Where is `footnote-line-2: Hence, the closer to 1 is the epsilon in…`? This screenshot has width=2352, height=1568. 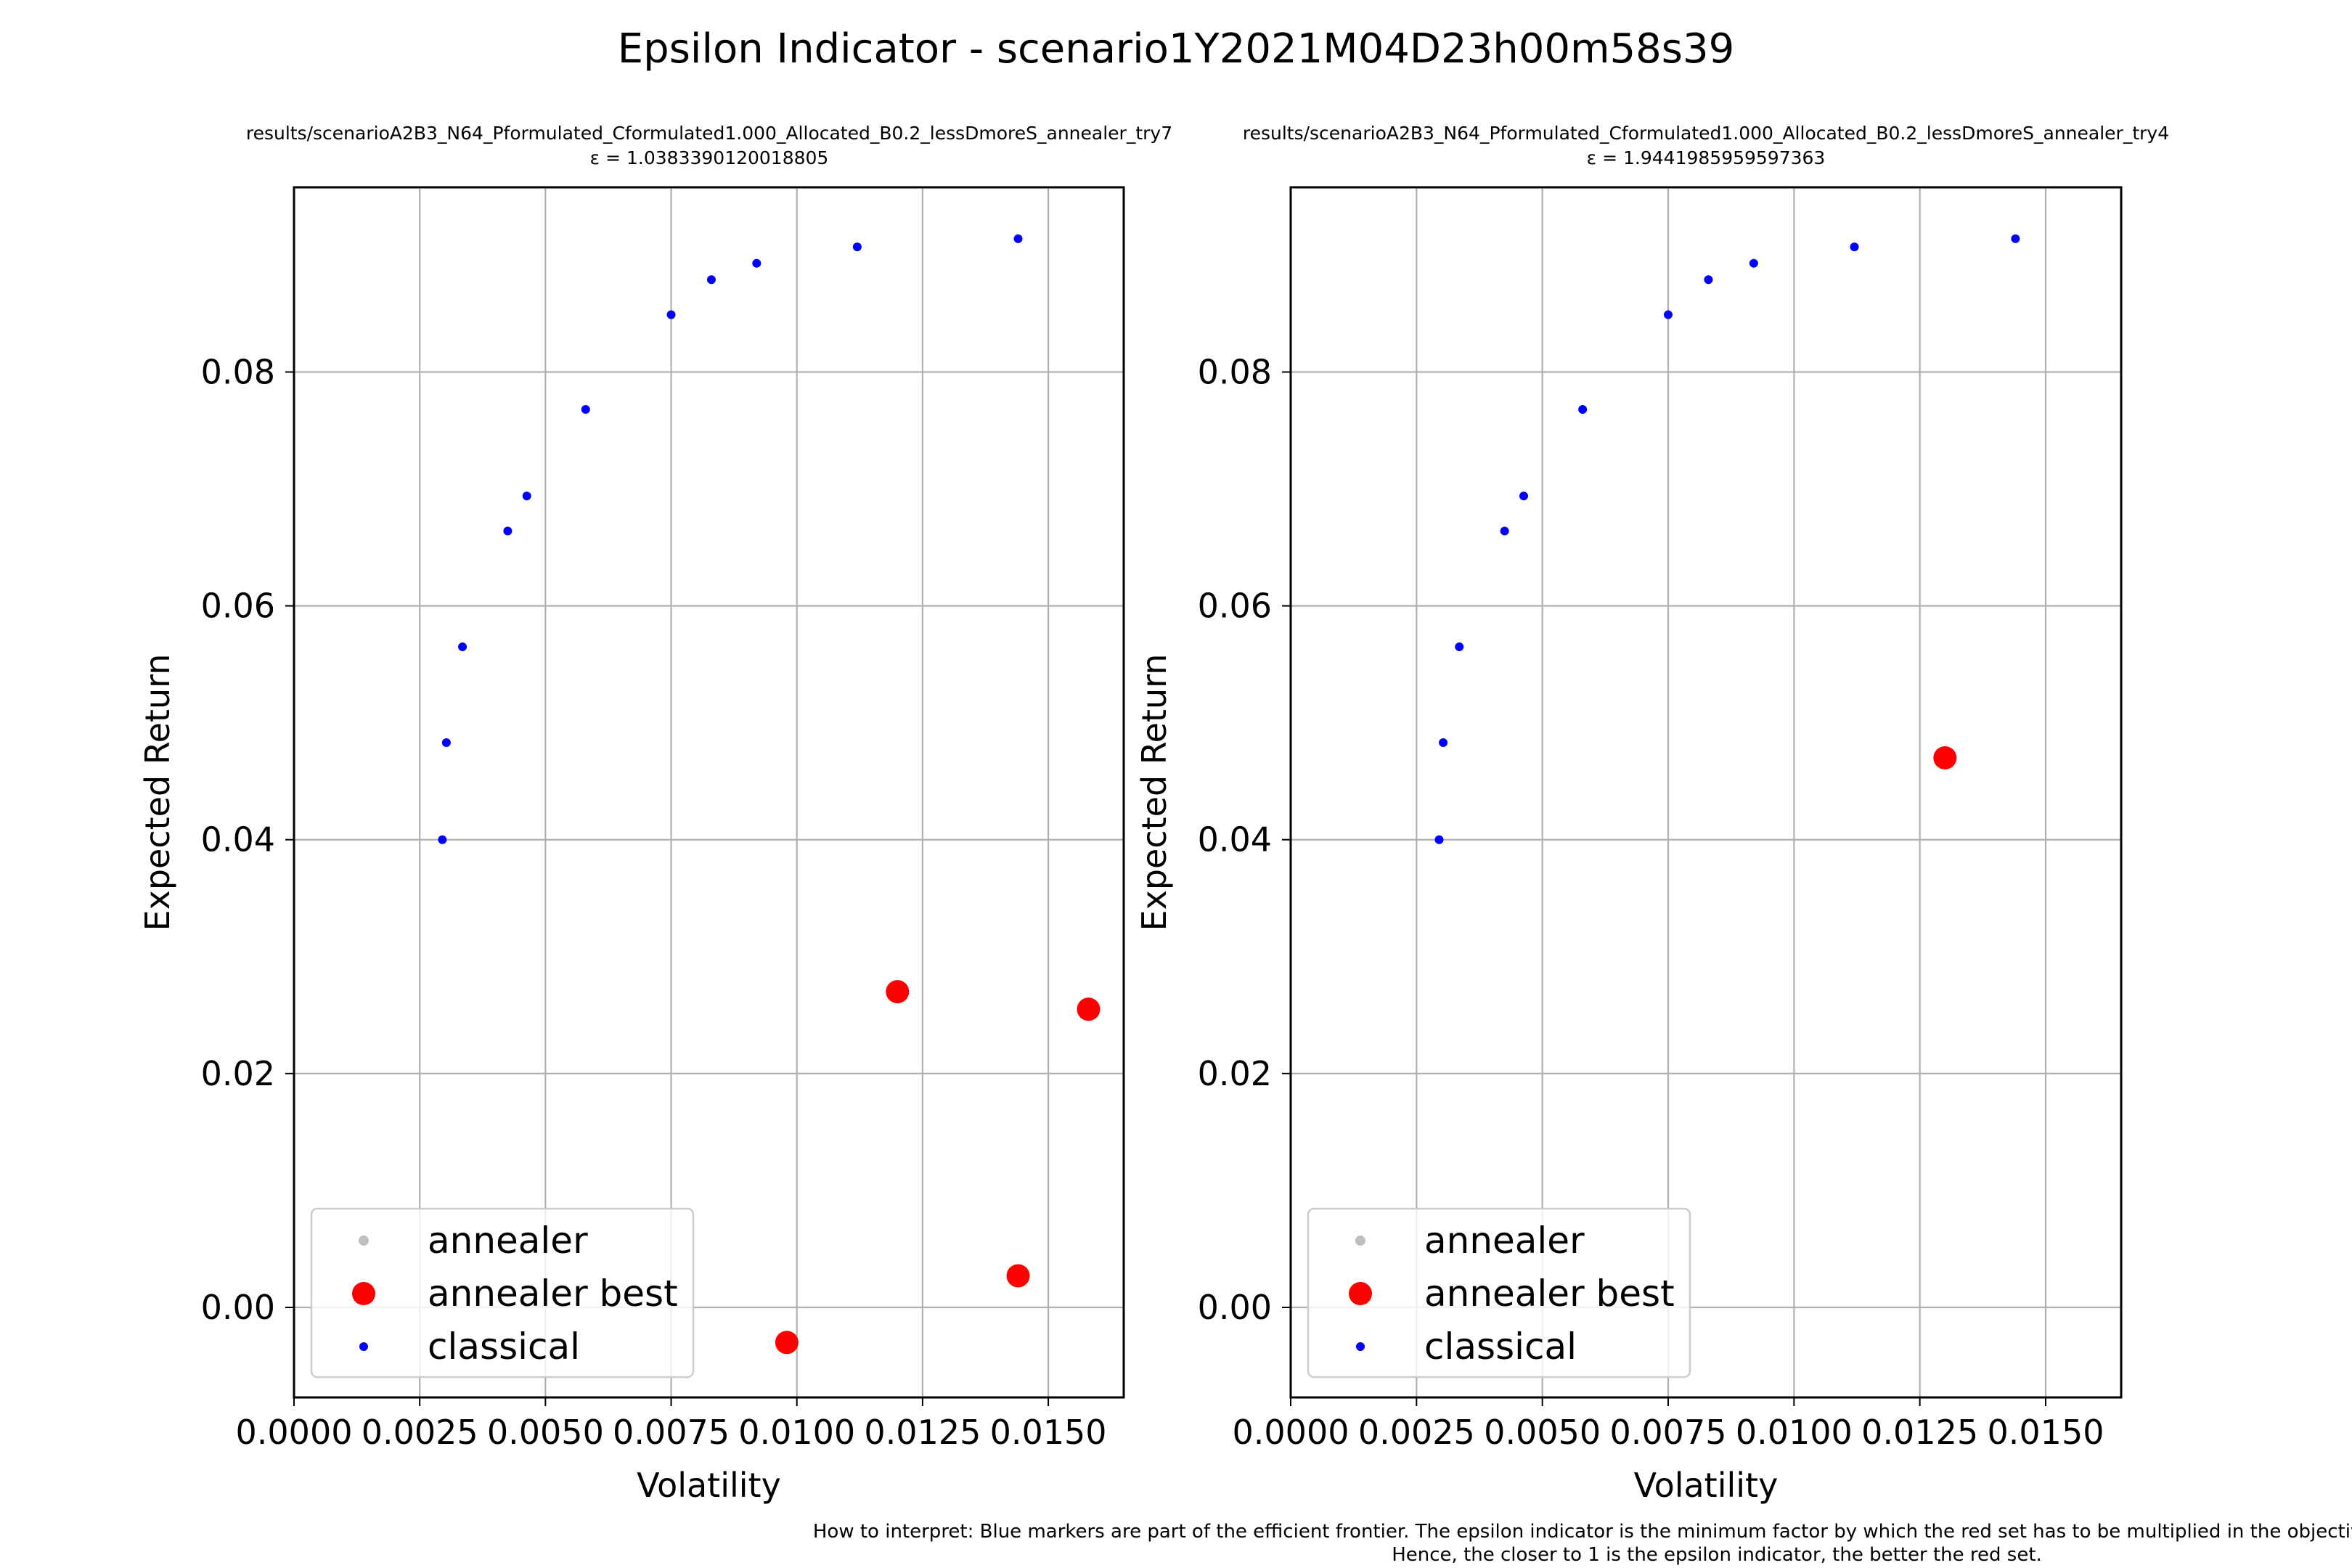 footnote-line-2: Hence, the closer to 1 is the epsilon in… is located at coordinates (1717, 1555).